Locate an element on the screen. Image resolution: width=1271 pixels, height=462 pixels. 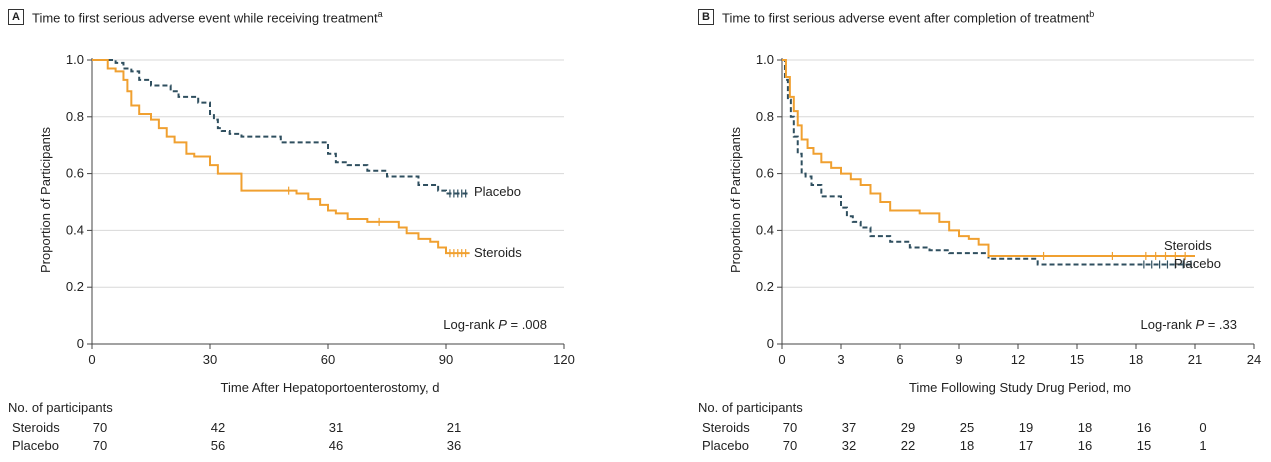
risk-row-steroids: Steroids 70 42 31 21 is located at coordinates (313, 428).